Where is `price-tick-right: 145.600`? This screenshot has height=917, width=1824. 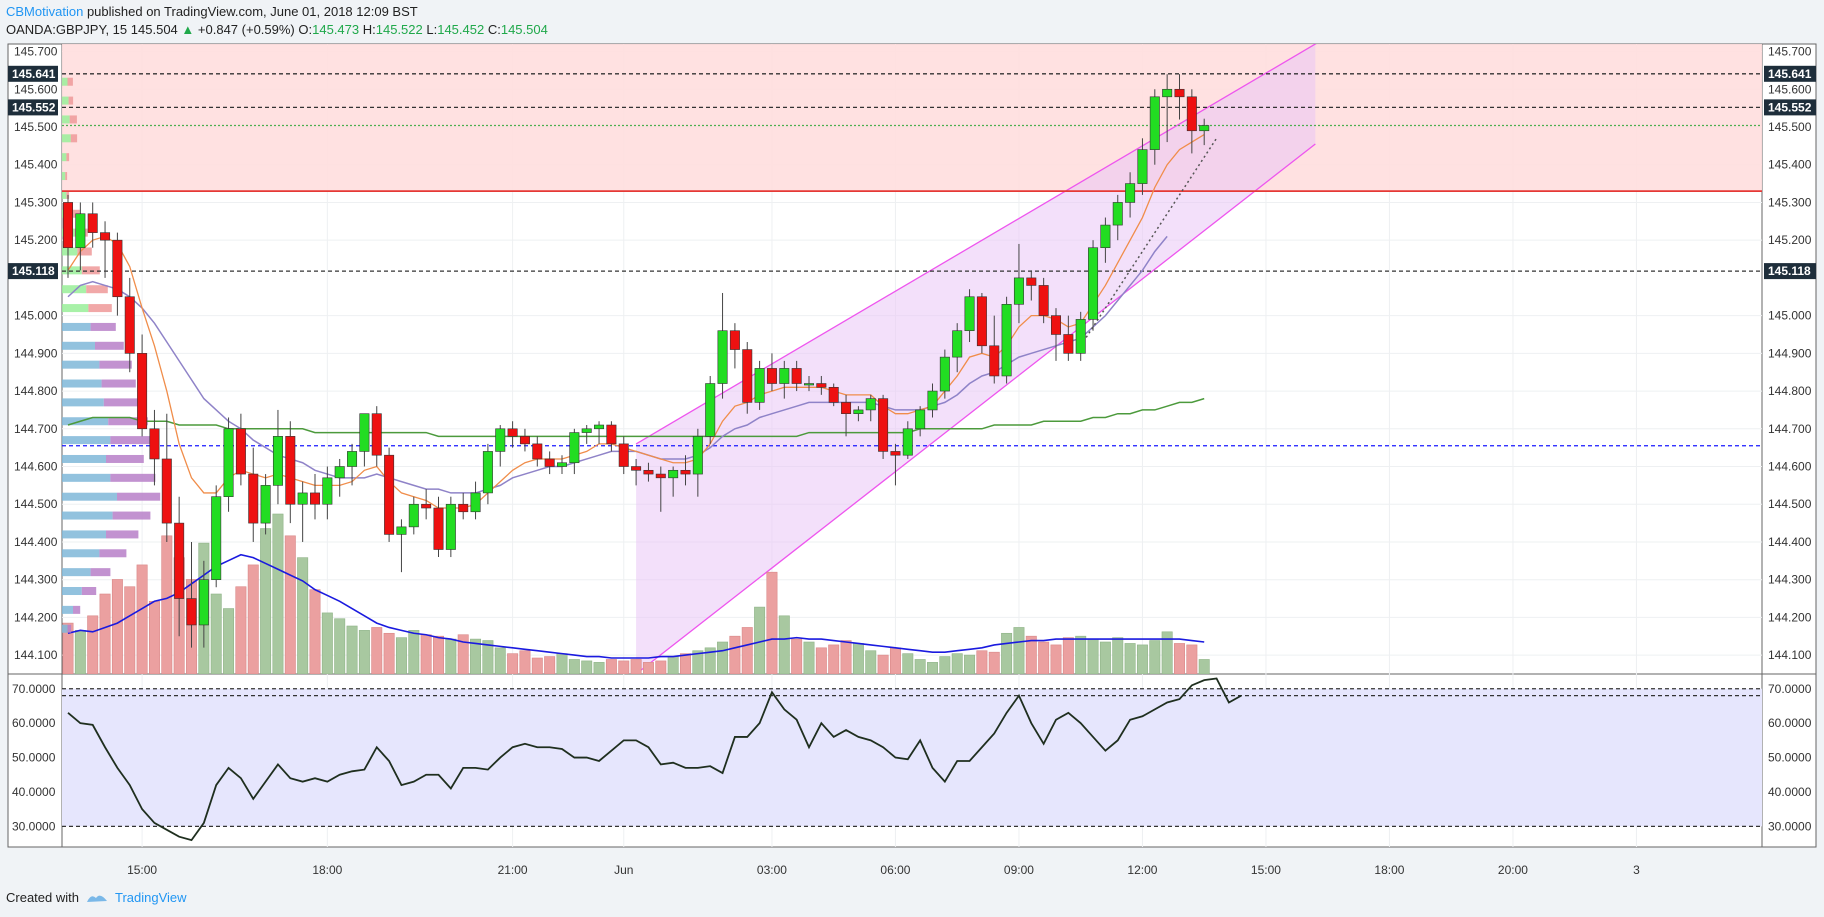
price-tick-right: 145.600 is located at coordinates (1790, 89).